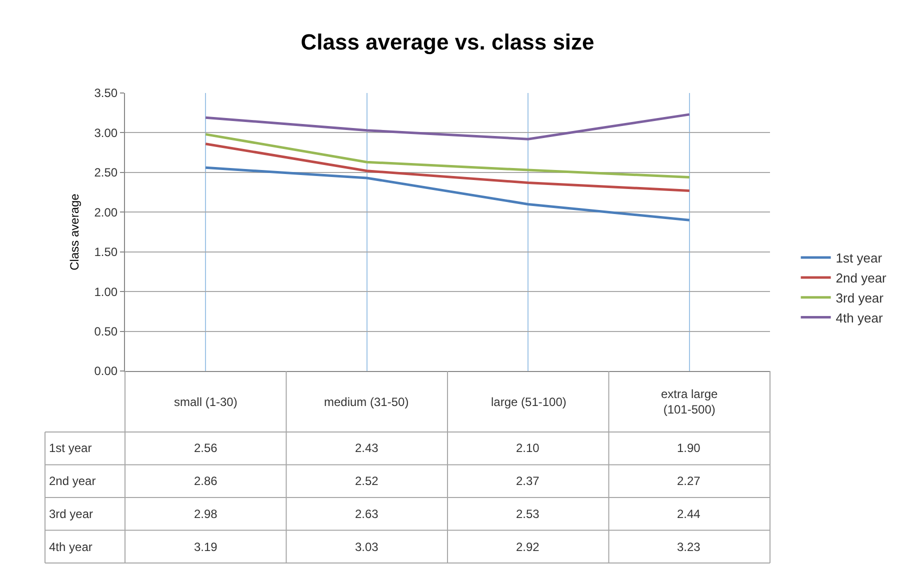  I want to click on text: 3rd year, so click(71, 514).